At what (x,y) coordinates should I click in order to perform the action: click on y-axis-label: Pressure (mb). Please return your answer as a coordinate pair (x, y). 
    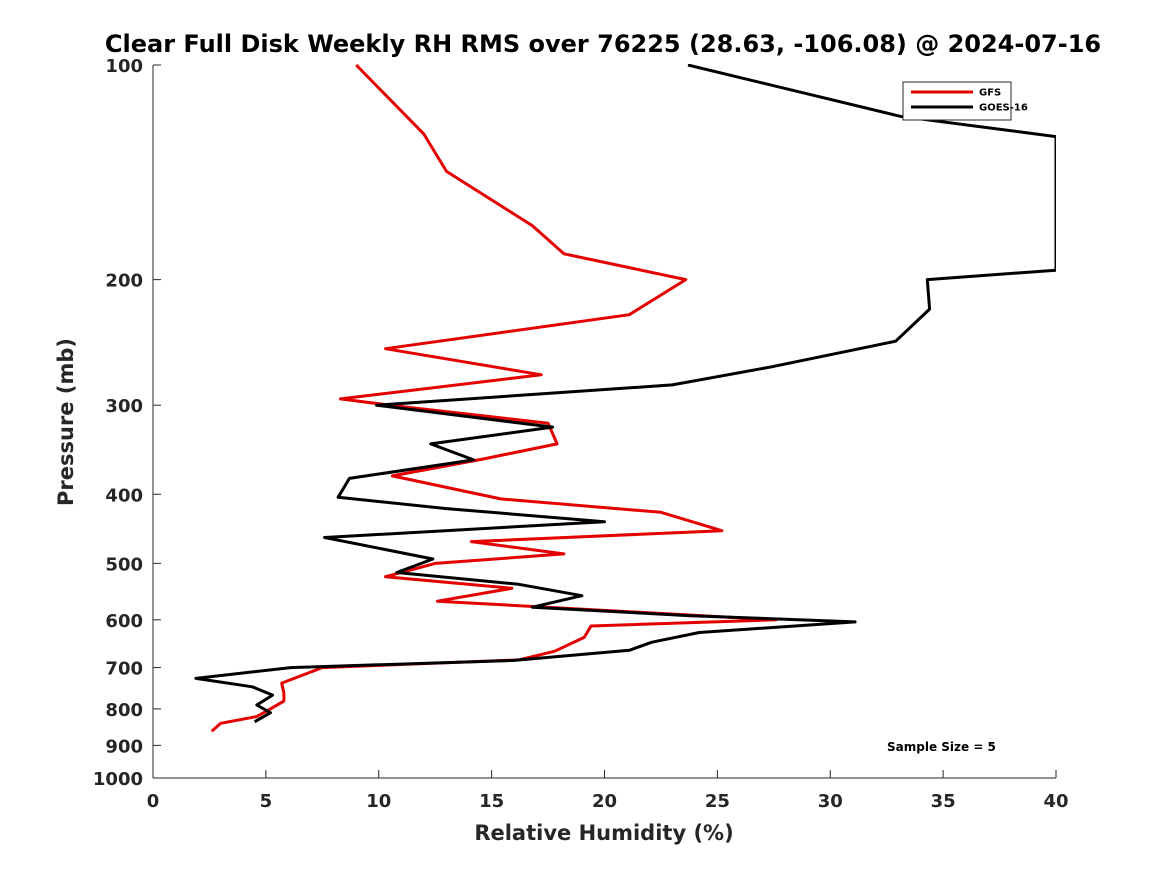
    Looking at the image, I should click on (66, 422).